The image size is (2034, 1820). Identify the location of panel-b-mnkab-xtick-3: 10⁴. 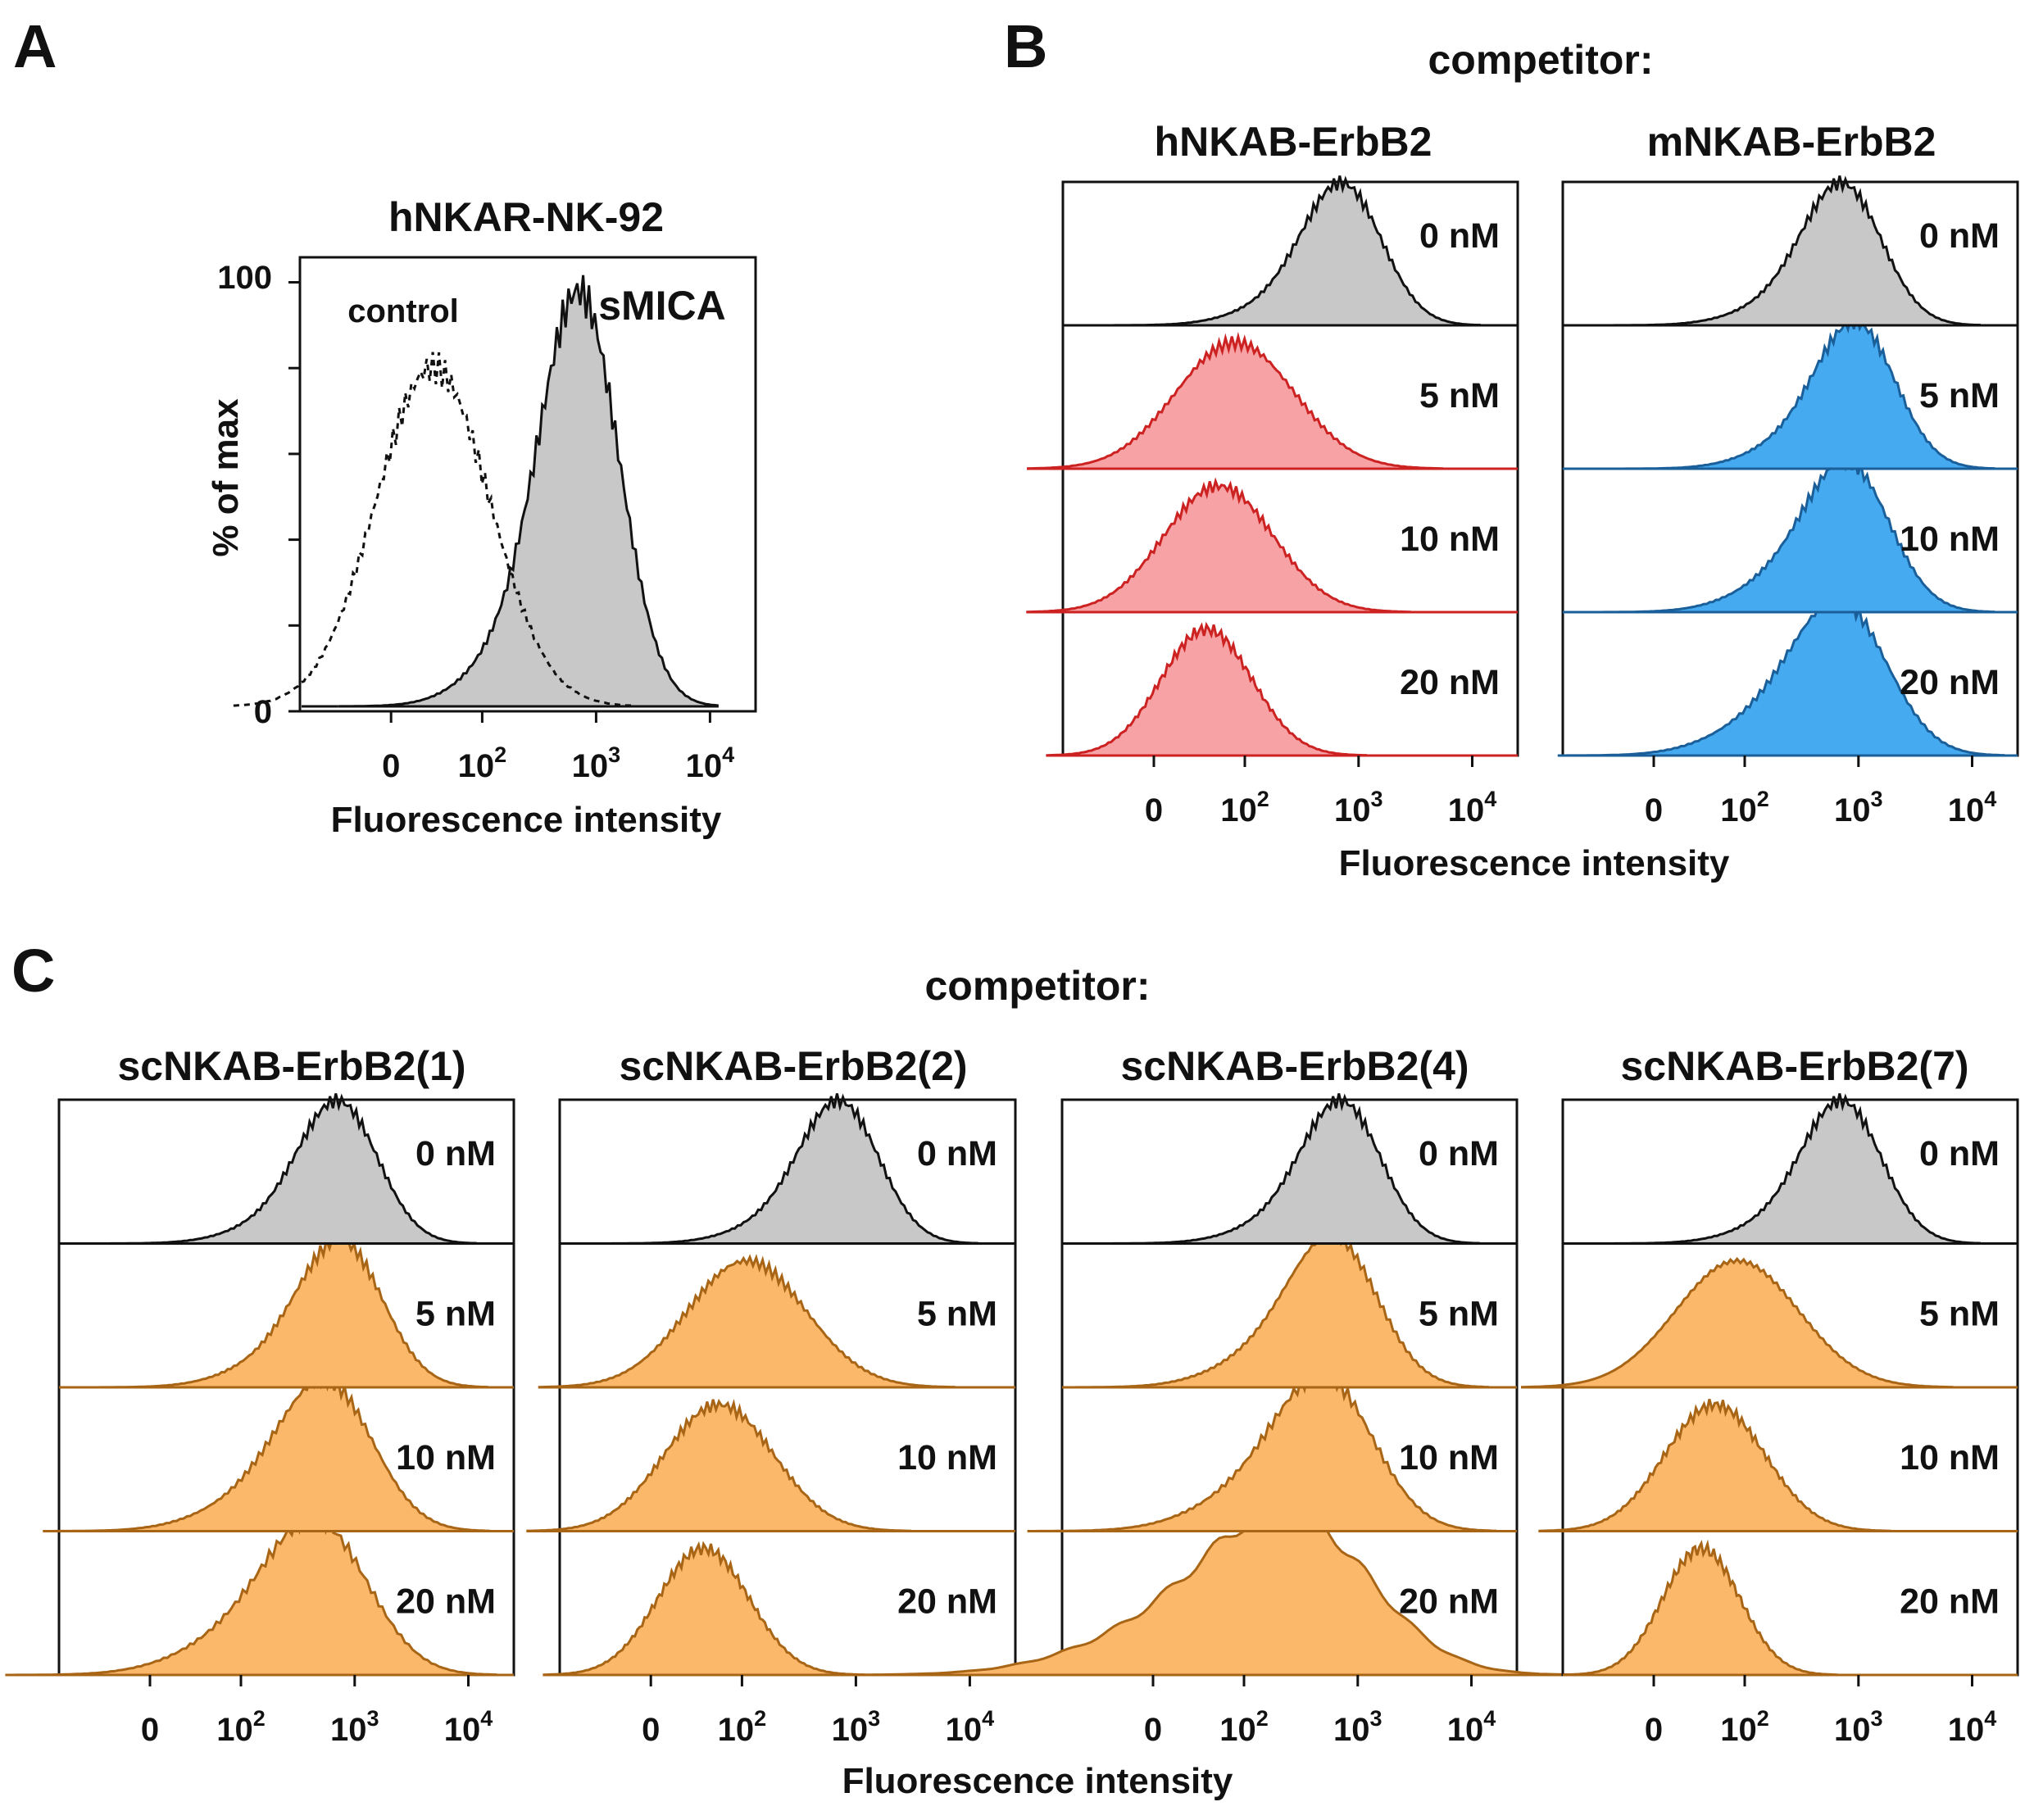
(1972, 807).